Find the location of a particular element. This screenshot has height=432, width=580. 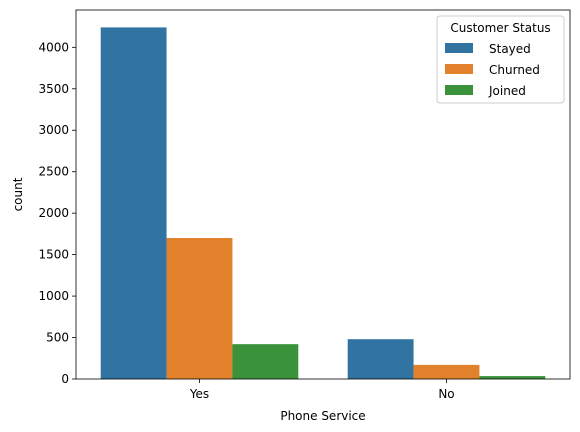

x-axis-label: Phone Service is located at coordinates (322, 416).